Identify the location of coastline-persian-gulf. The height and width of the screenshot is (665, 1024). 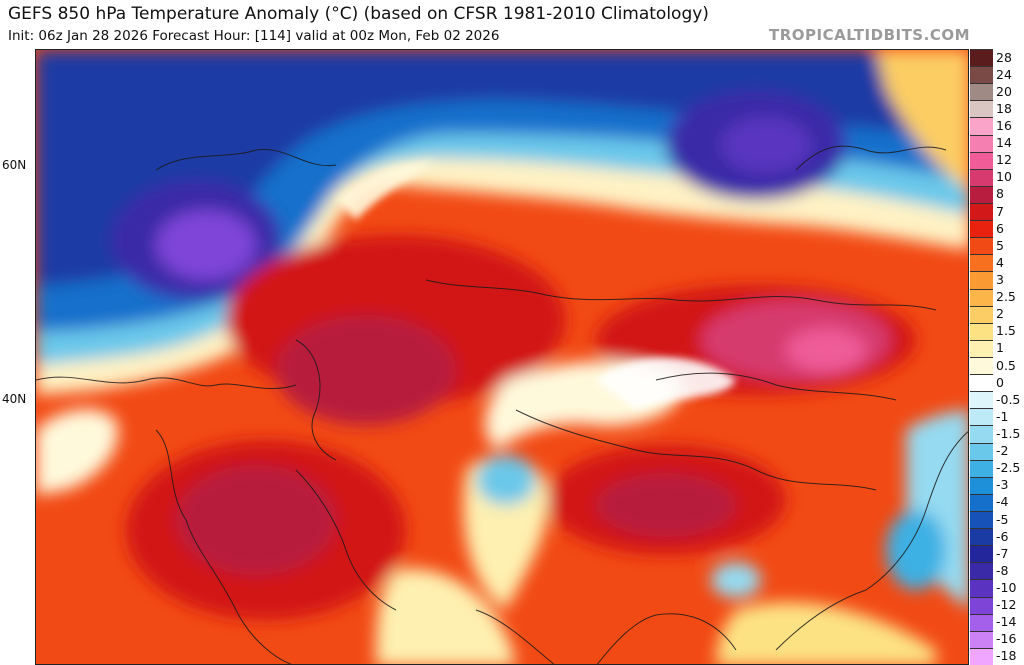
(346, 540).